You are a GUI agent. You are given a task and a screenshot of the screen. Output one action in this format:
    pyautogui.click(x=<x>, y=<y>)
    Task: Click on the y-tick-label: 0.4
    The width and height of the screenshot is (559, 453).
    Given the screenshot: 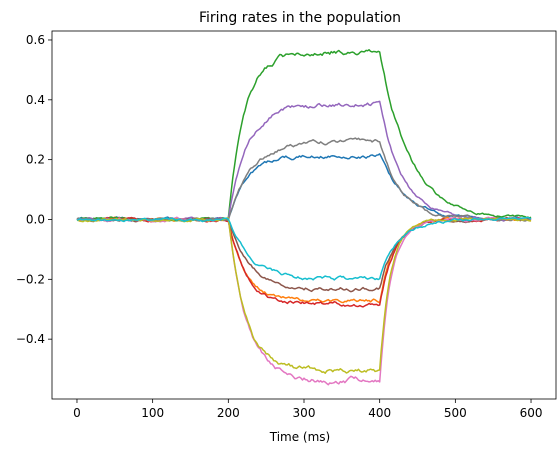 What is the action you would take?
    pyautogui.click(x=35, y=100)
    